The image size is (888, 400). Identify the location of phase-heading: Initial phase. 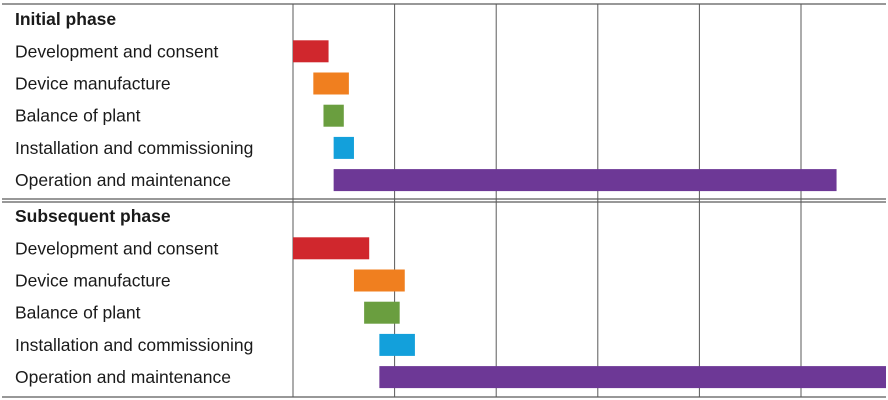
(65, 19).